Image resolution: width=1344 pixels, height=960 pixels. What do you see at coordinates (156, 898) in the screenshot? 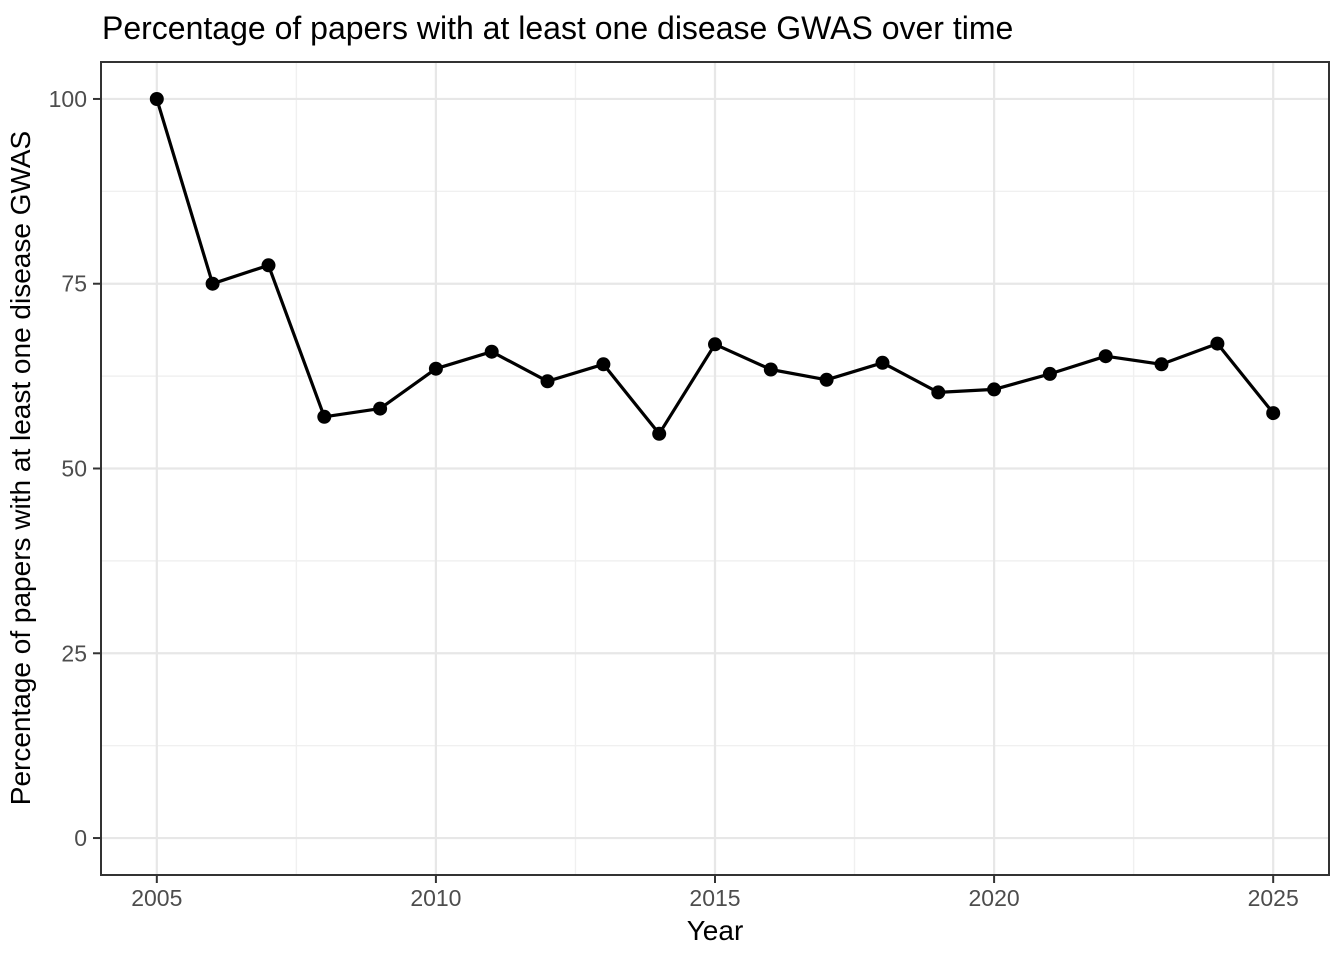
I see `x-tick-label: 2005` at bounding box center [156, 898].